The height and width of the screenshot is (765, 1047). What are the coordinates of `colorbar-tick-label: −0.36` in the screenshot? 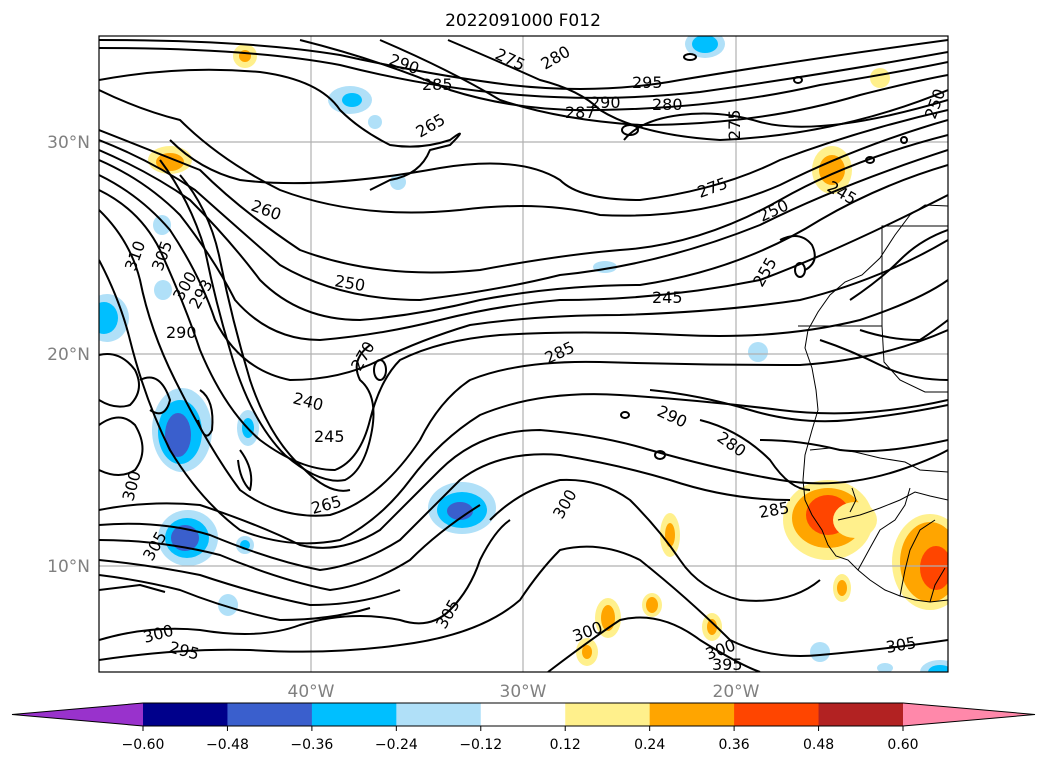 It's located at (311, 745).